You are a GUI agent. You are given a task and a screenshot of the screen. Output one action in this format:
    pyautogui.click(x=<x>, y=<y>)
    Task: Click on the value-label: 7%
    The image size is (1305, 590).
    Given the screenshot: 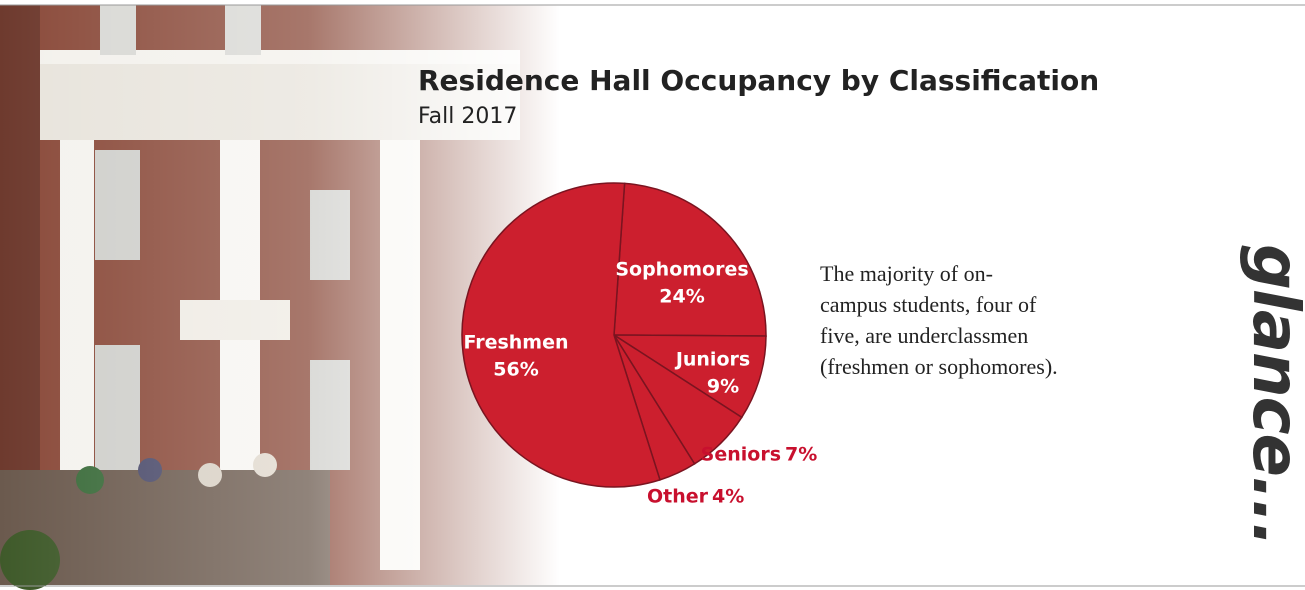 What is the action you would take?
    pyautogui.click(x=801, y=455)
    